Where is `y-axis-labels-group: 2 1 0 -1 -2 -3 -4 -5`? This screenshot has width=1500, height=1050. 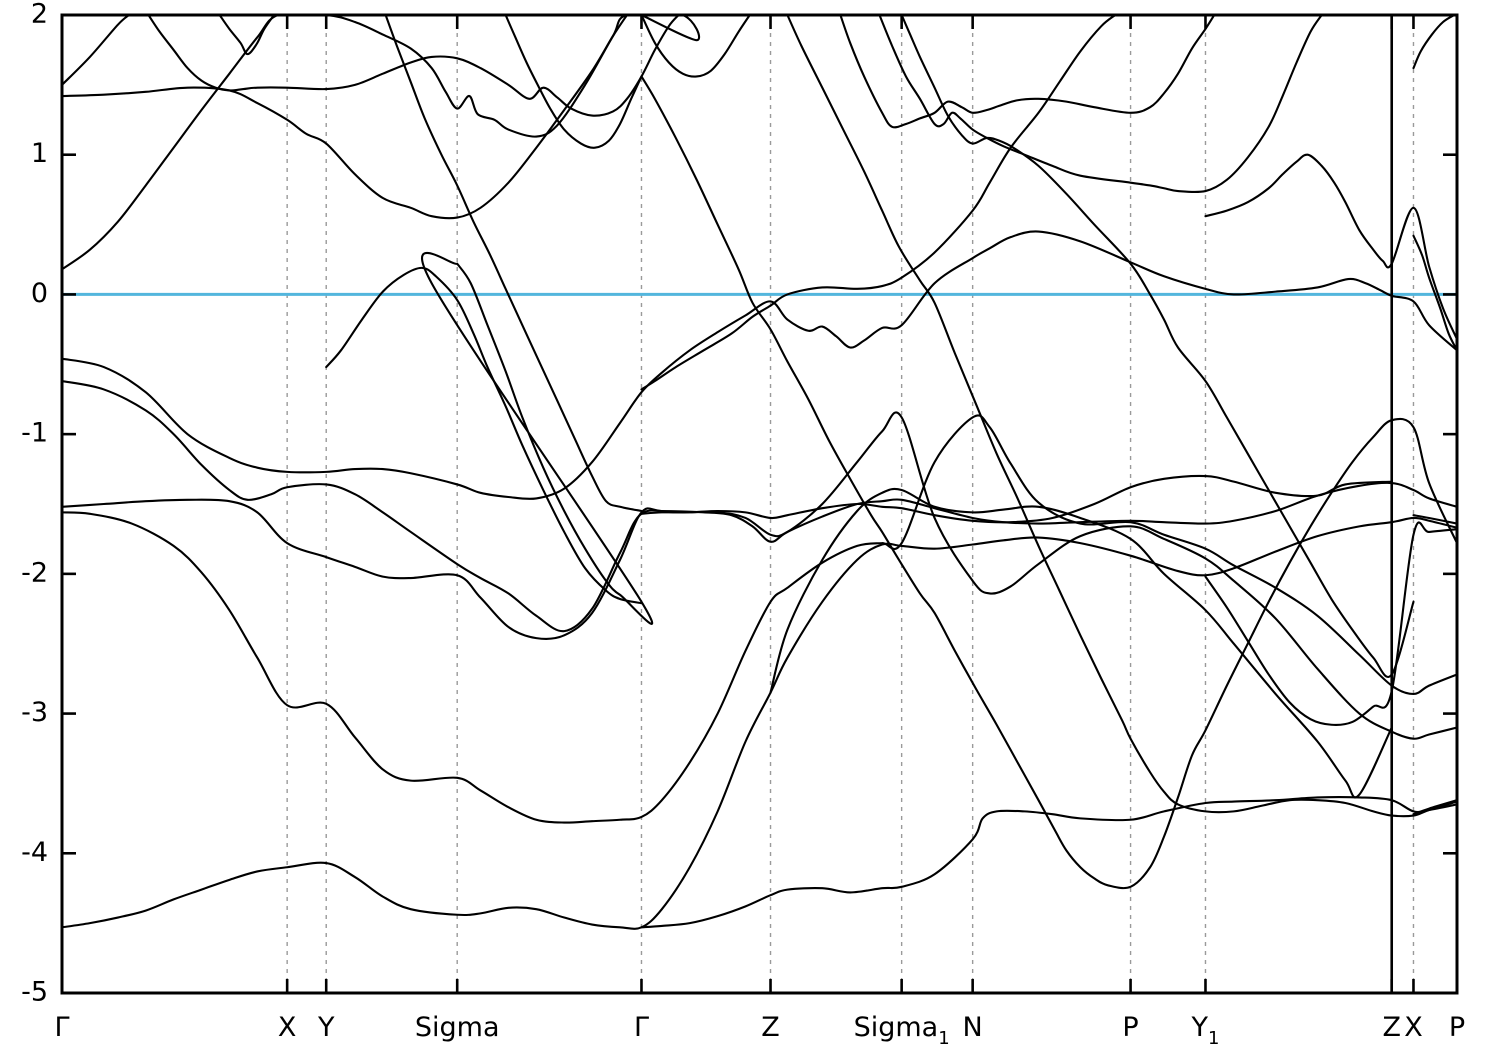
y-axis-labels-group: 2 1 0 -1 -2 -3 -4 -5 is located at coordinates (34, 504).